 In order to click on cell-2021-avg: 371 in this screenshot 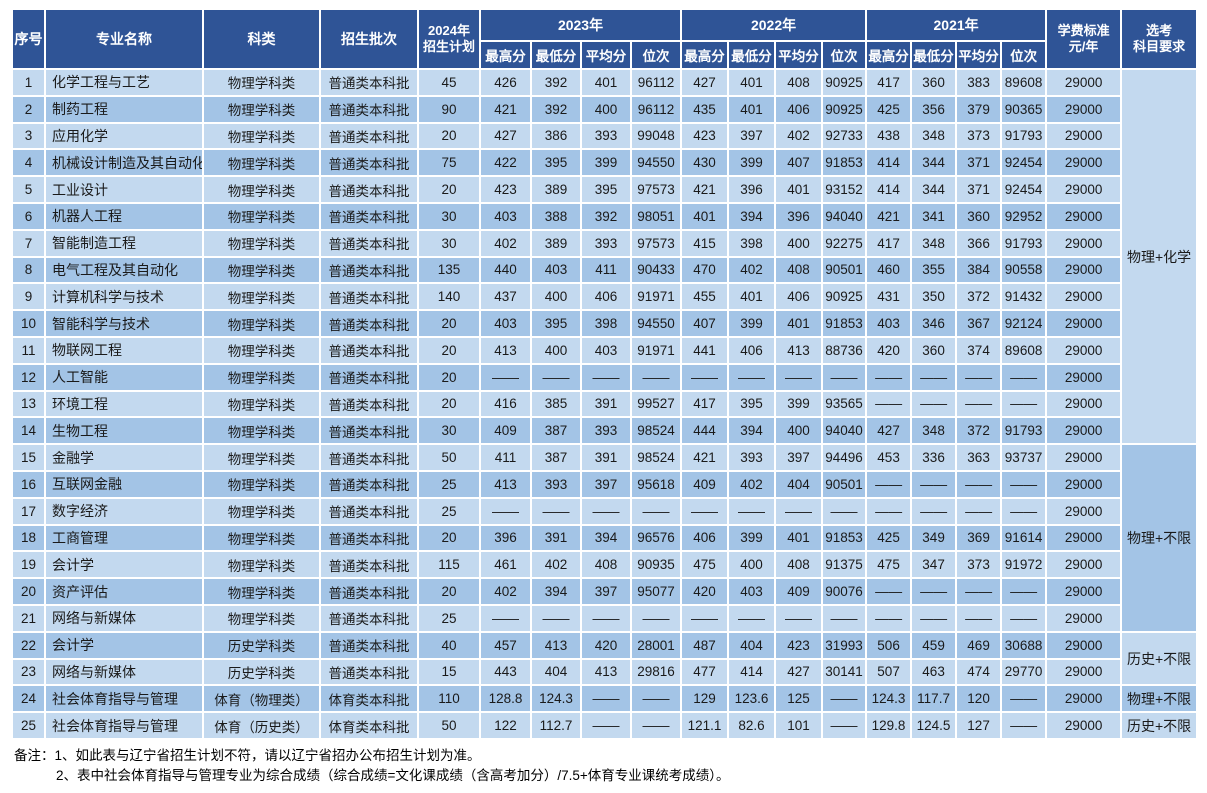, I will do `click(979, 163)`.